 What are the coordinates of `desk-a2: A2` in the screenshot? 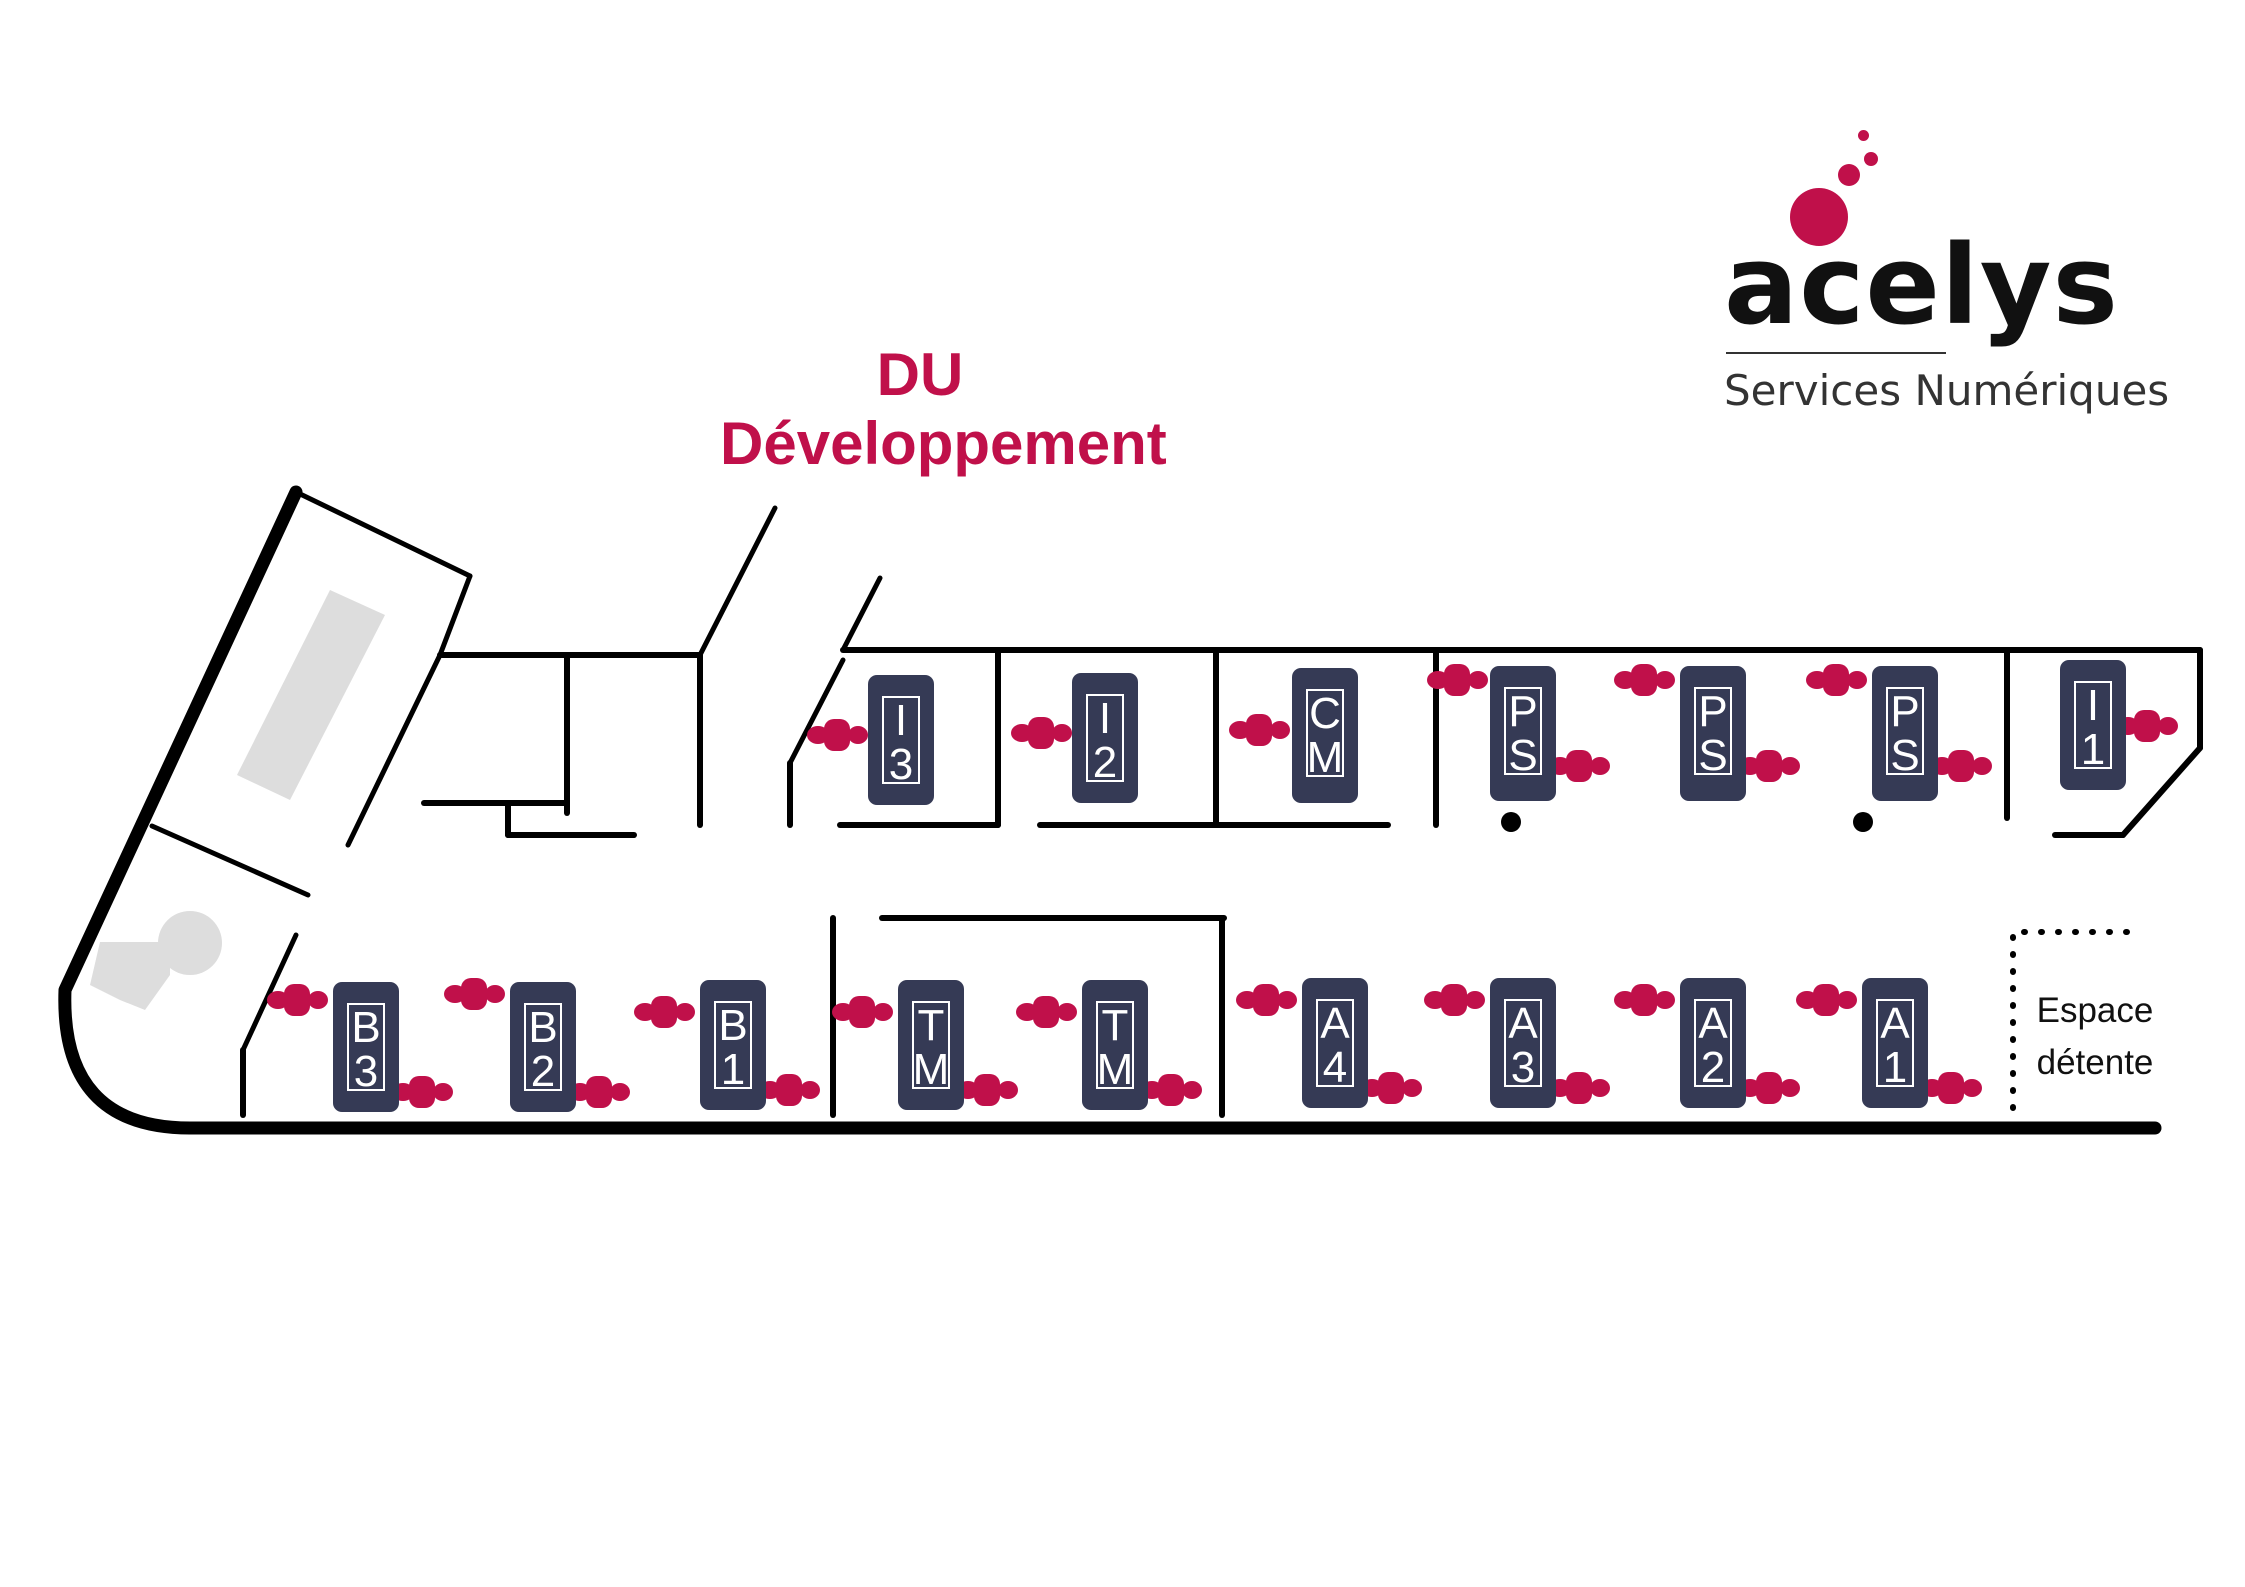 It's located at (1707, 1043).